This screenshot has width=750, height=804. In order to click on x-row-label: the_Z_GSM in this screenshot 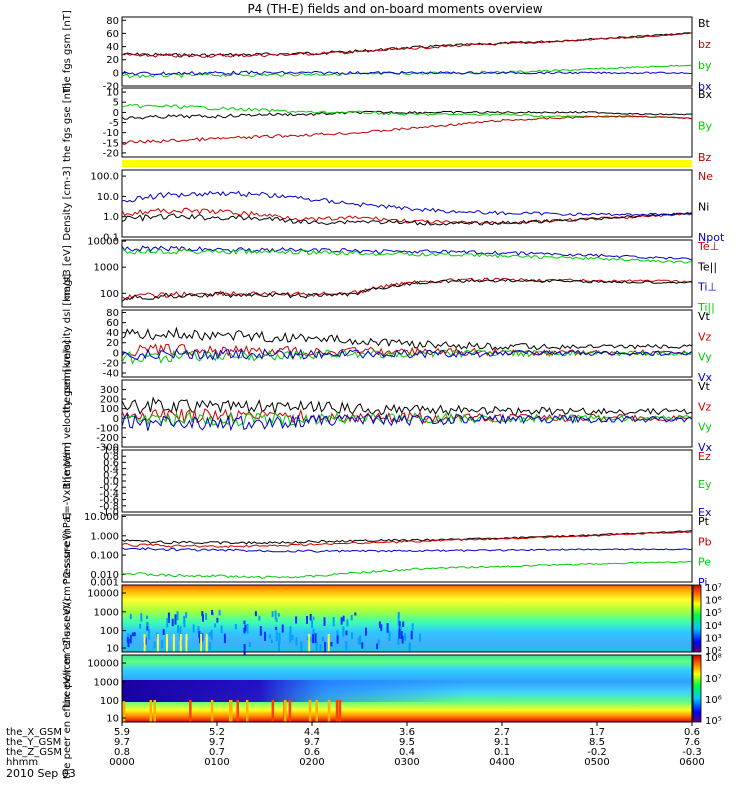, I will do `click(34, 752)`.